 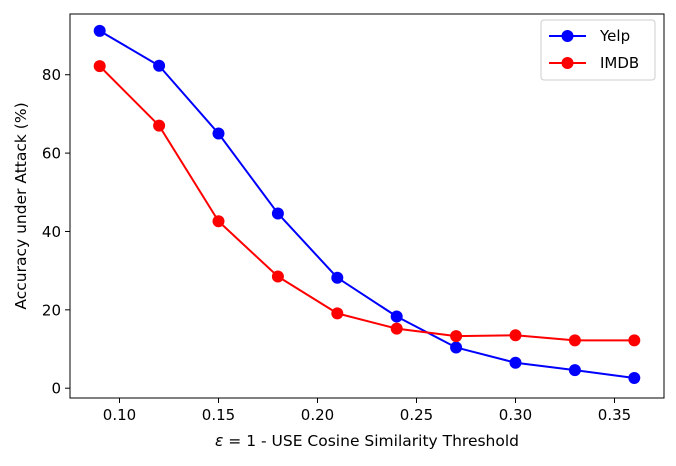 I want to click on y-tick-label: 80, so click(x=51, y=75).